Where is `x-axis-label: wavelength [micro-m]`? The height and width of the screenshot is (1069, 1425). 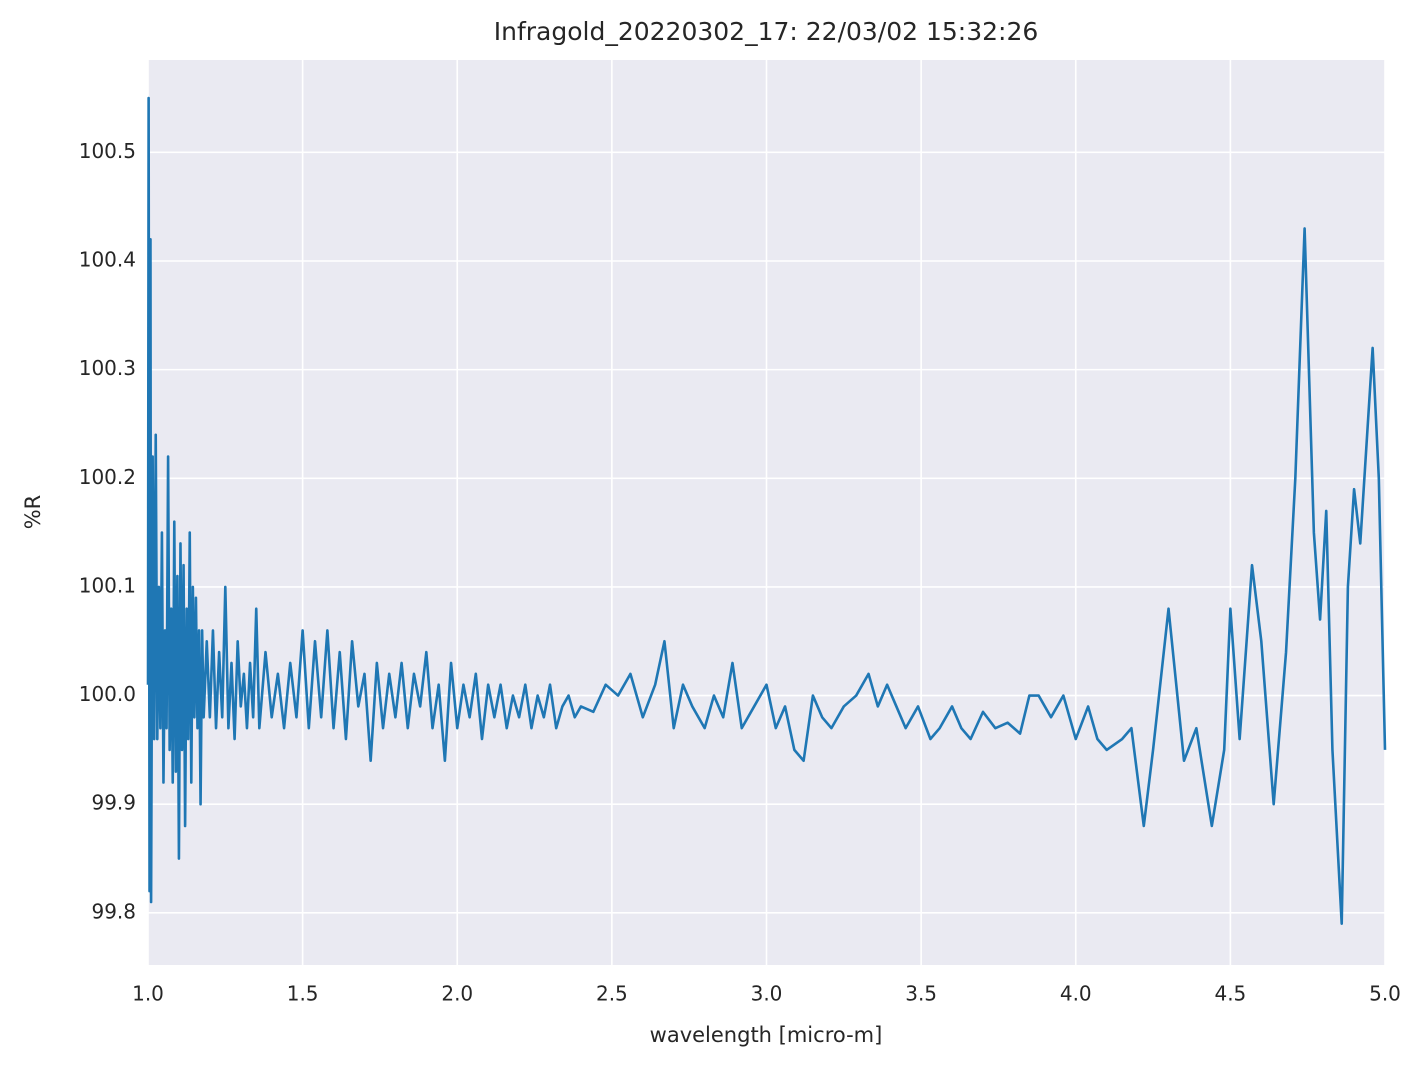 x-axis-label: wavelength [micro-m] is located at coordinates (766, 1035).